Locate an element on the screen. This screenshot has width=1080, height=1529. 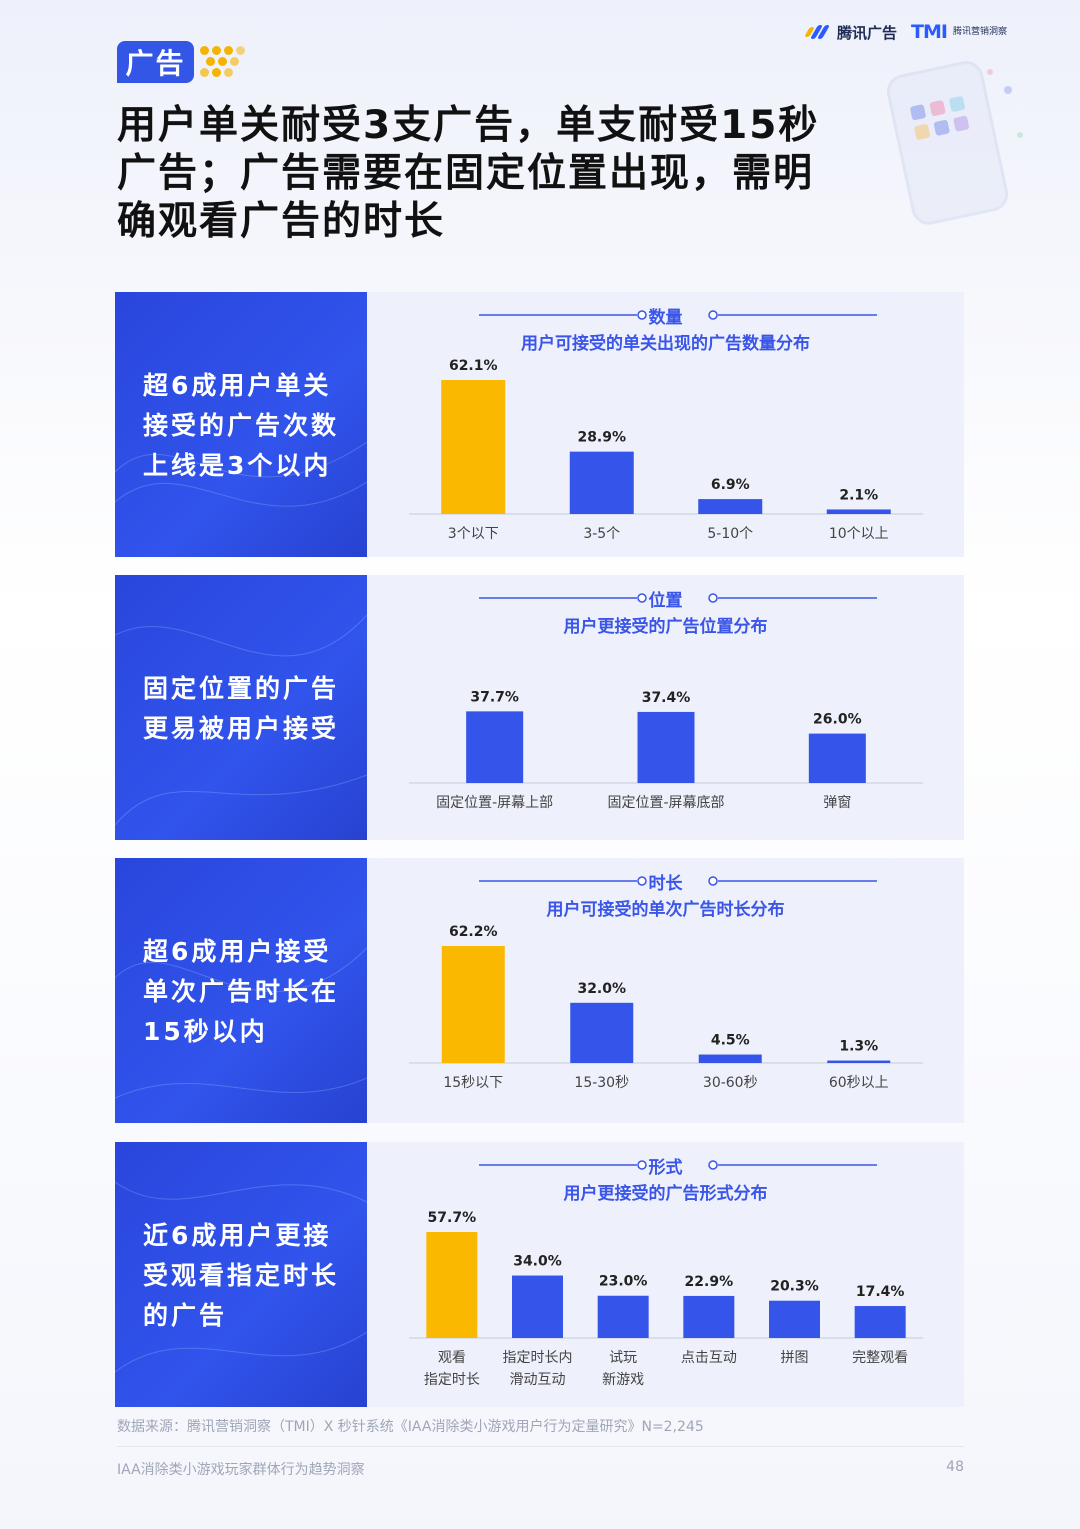
category-label: 观看指定时长 is located at coordinates (452, 1369).